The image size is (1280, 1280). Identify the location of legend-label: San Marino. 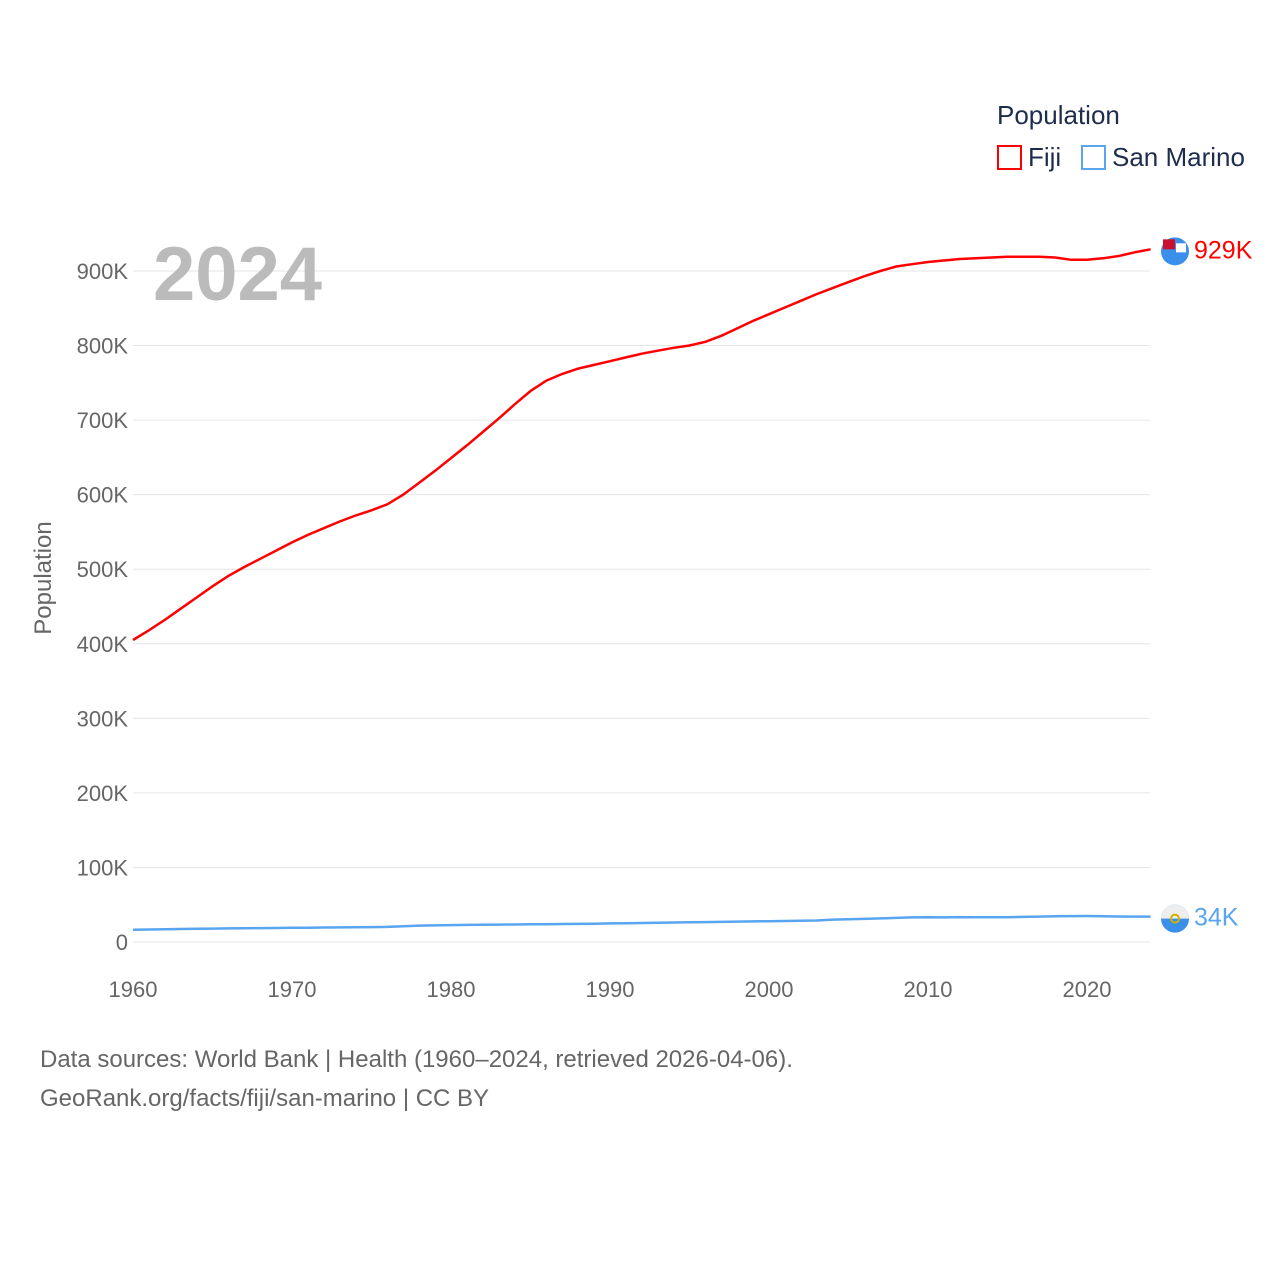
(1178, 157).